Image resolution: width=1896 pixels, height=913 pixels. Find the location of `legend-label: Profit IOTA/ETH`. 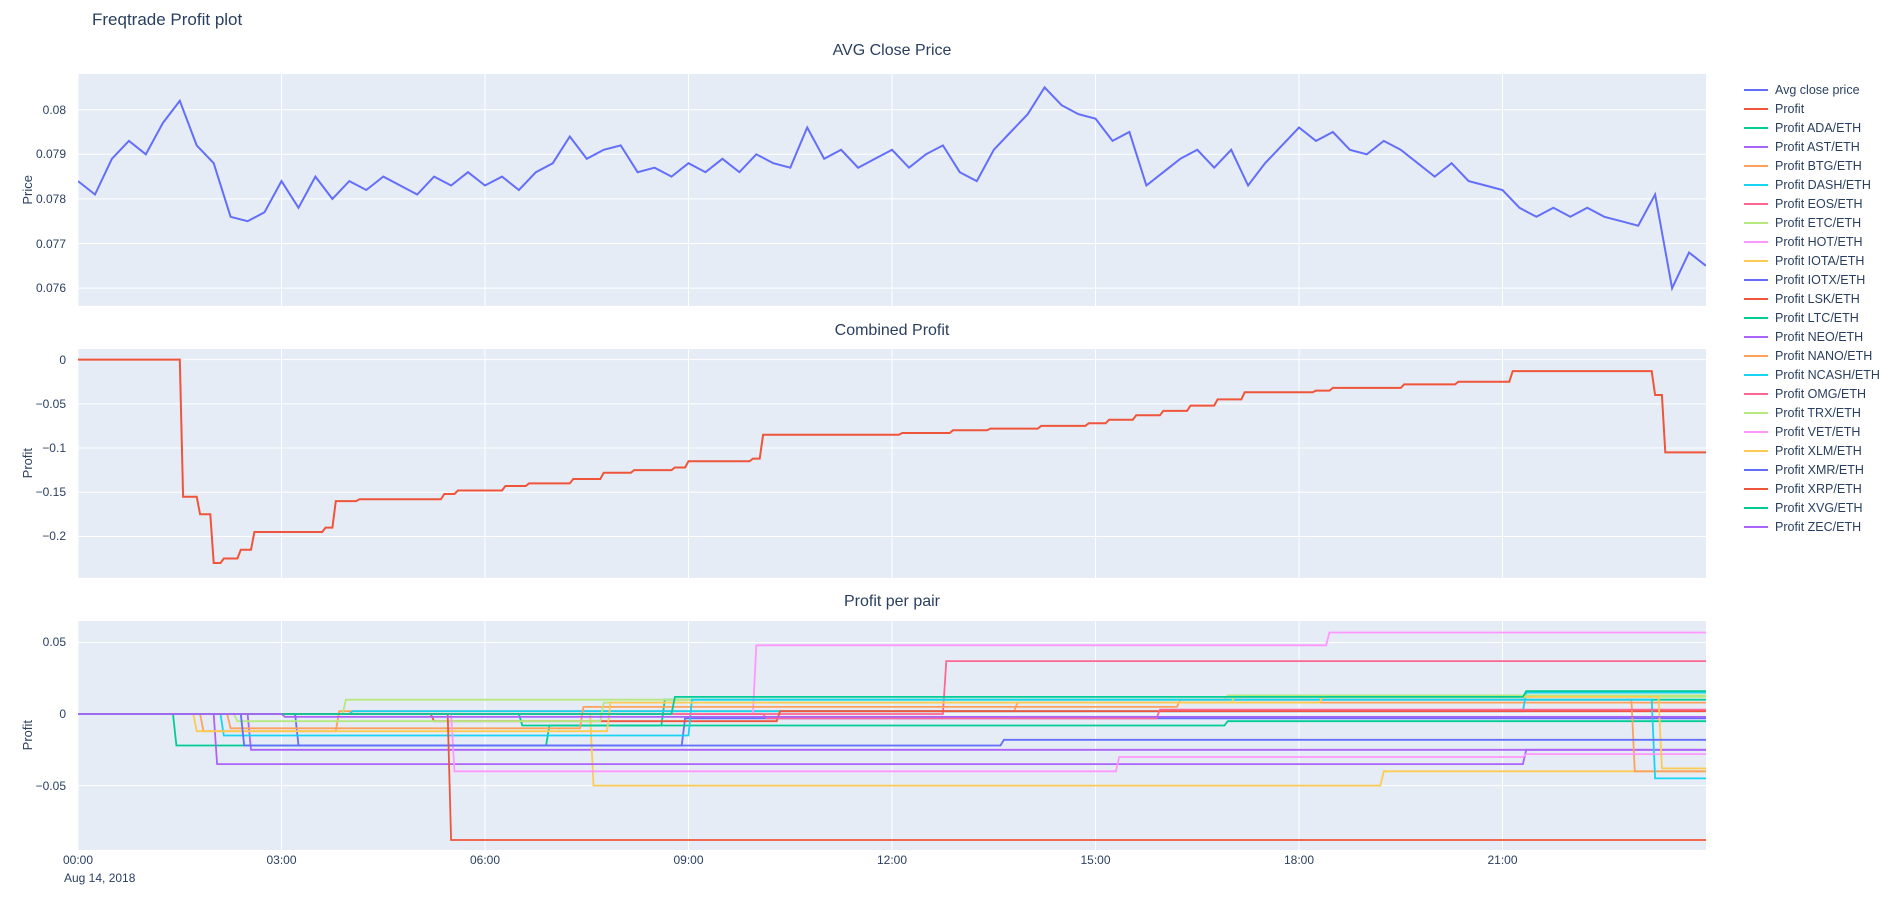

legend-label: Profit IOTA/ETH is located at coordinates (1820, 260).